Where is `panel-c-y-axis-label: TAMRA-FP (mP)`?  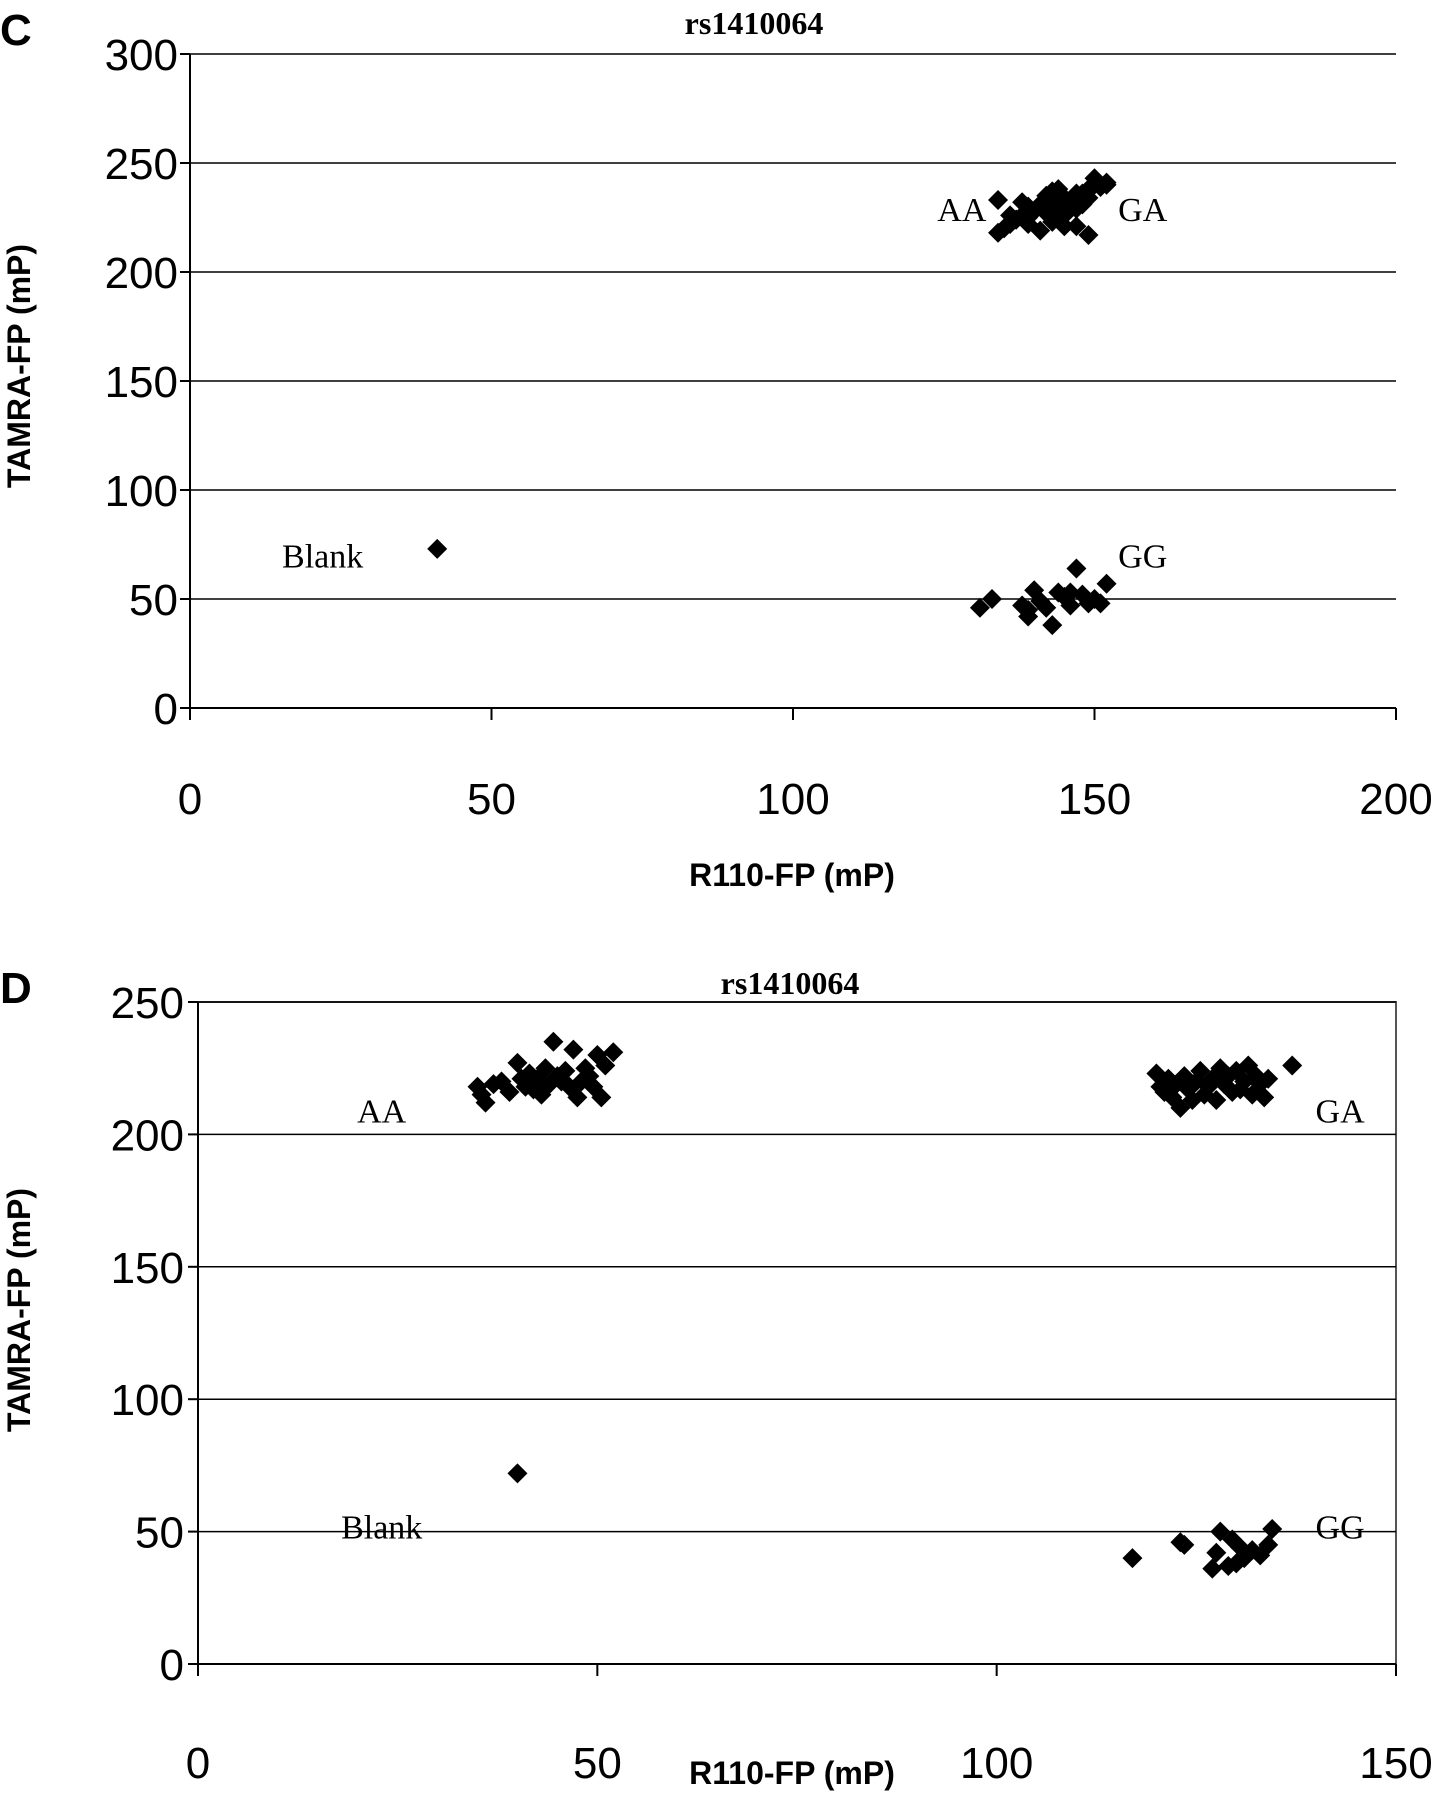 panel-c-y-axis-label: TAMRA-FP (mP) is located at coordinates (19, 366).